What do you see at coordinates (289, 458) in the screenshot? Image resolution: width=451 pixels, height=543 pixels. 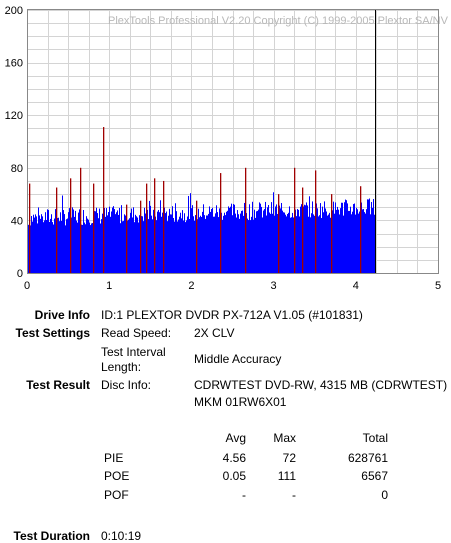 I see `stats-row-max: 72` at bounding box center [289, 458].